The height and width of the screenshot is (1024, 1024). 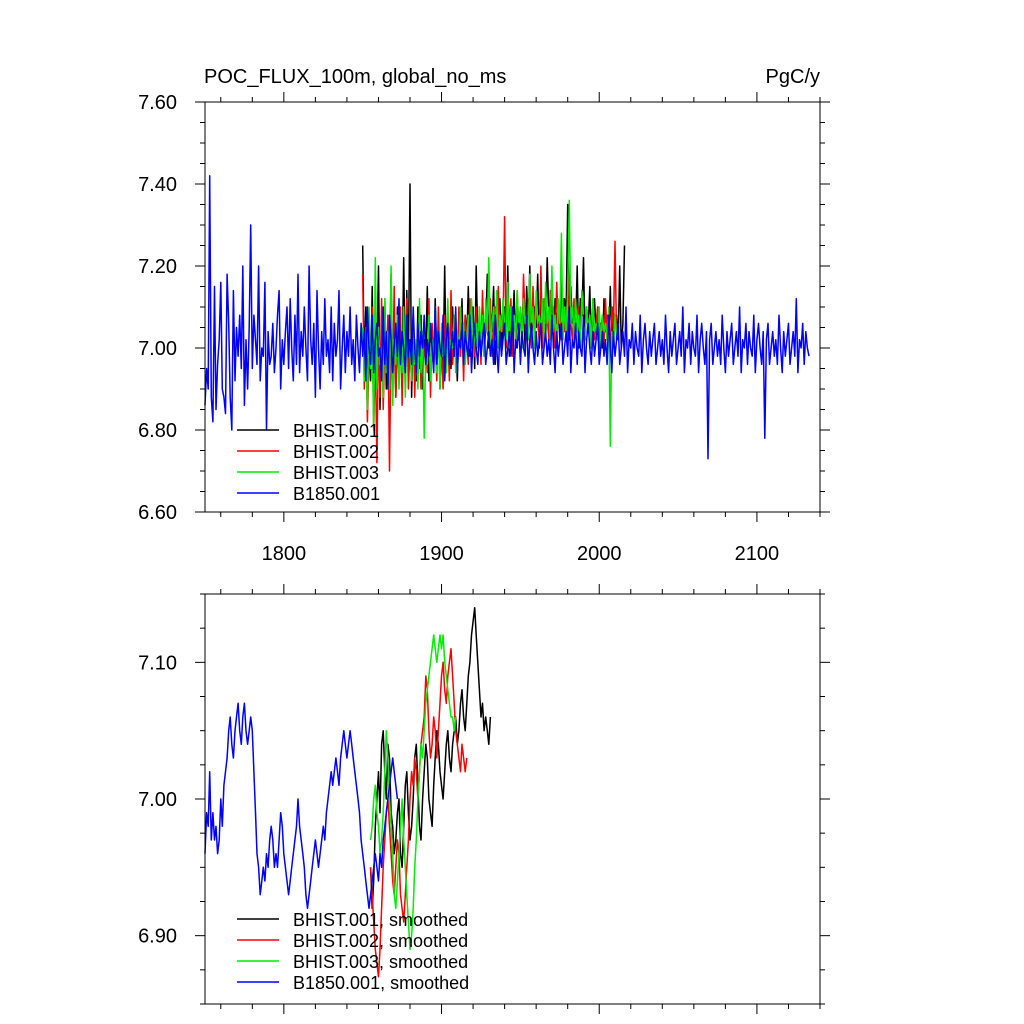 What do you see at coordinates (157, 513) in the screenshot?
I see `top-y-tick-label: 6.60` at bounding box center [157, 513].